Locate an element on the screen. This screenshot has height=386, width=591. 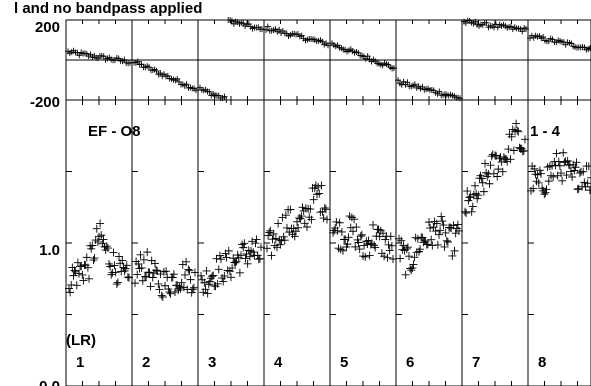
amplitude-ytick-0: 0.0 is located at coordinates (49, 382).